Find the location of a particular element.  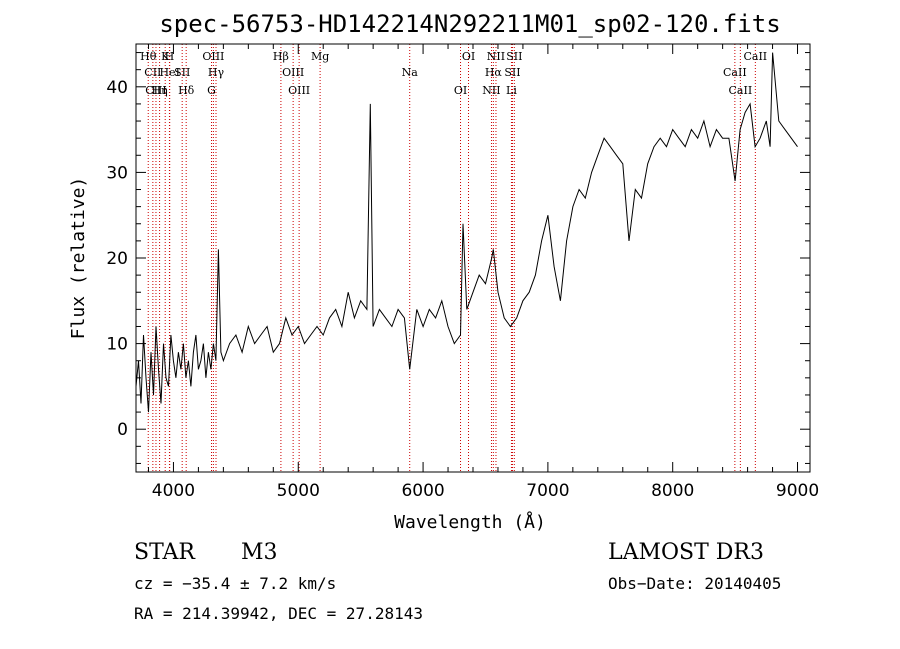

line-marker-label: CIII is located at coordinates (155, 90).